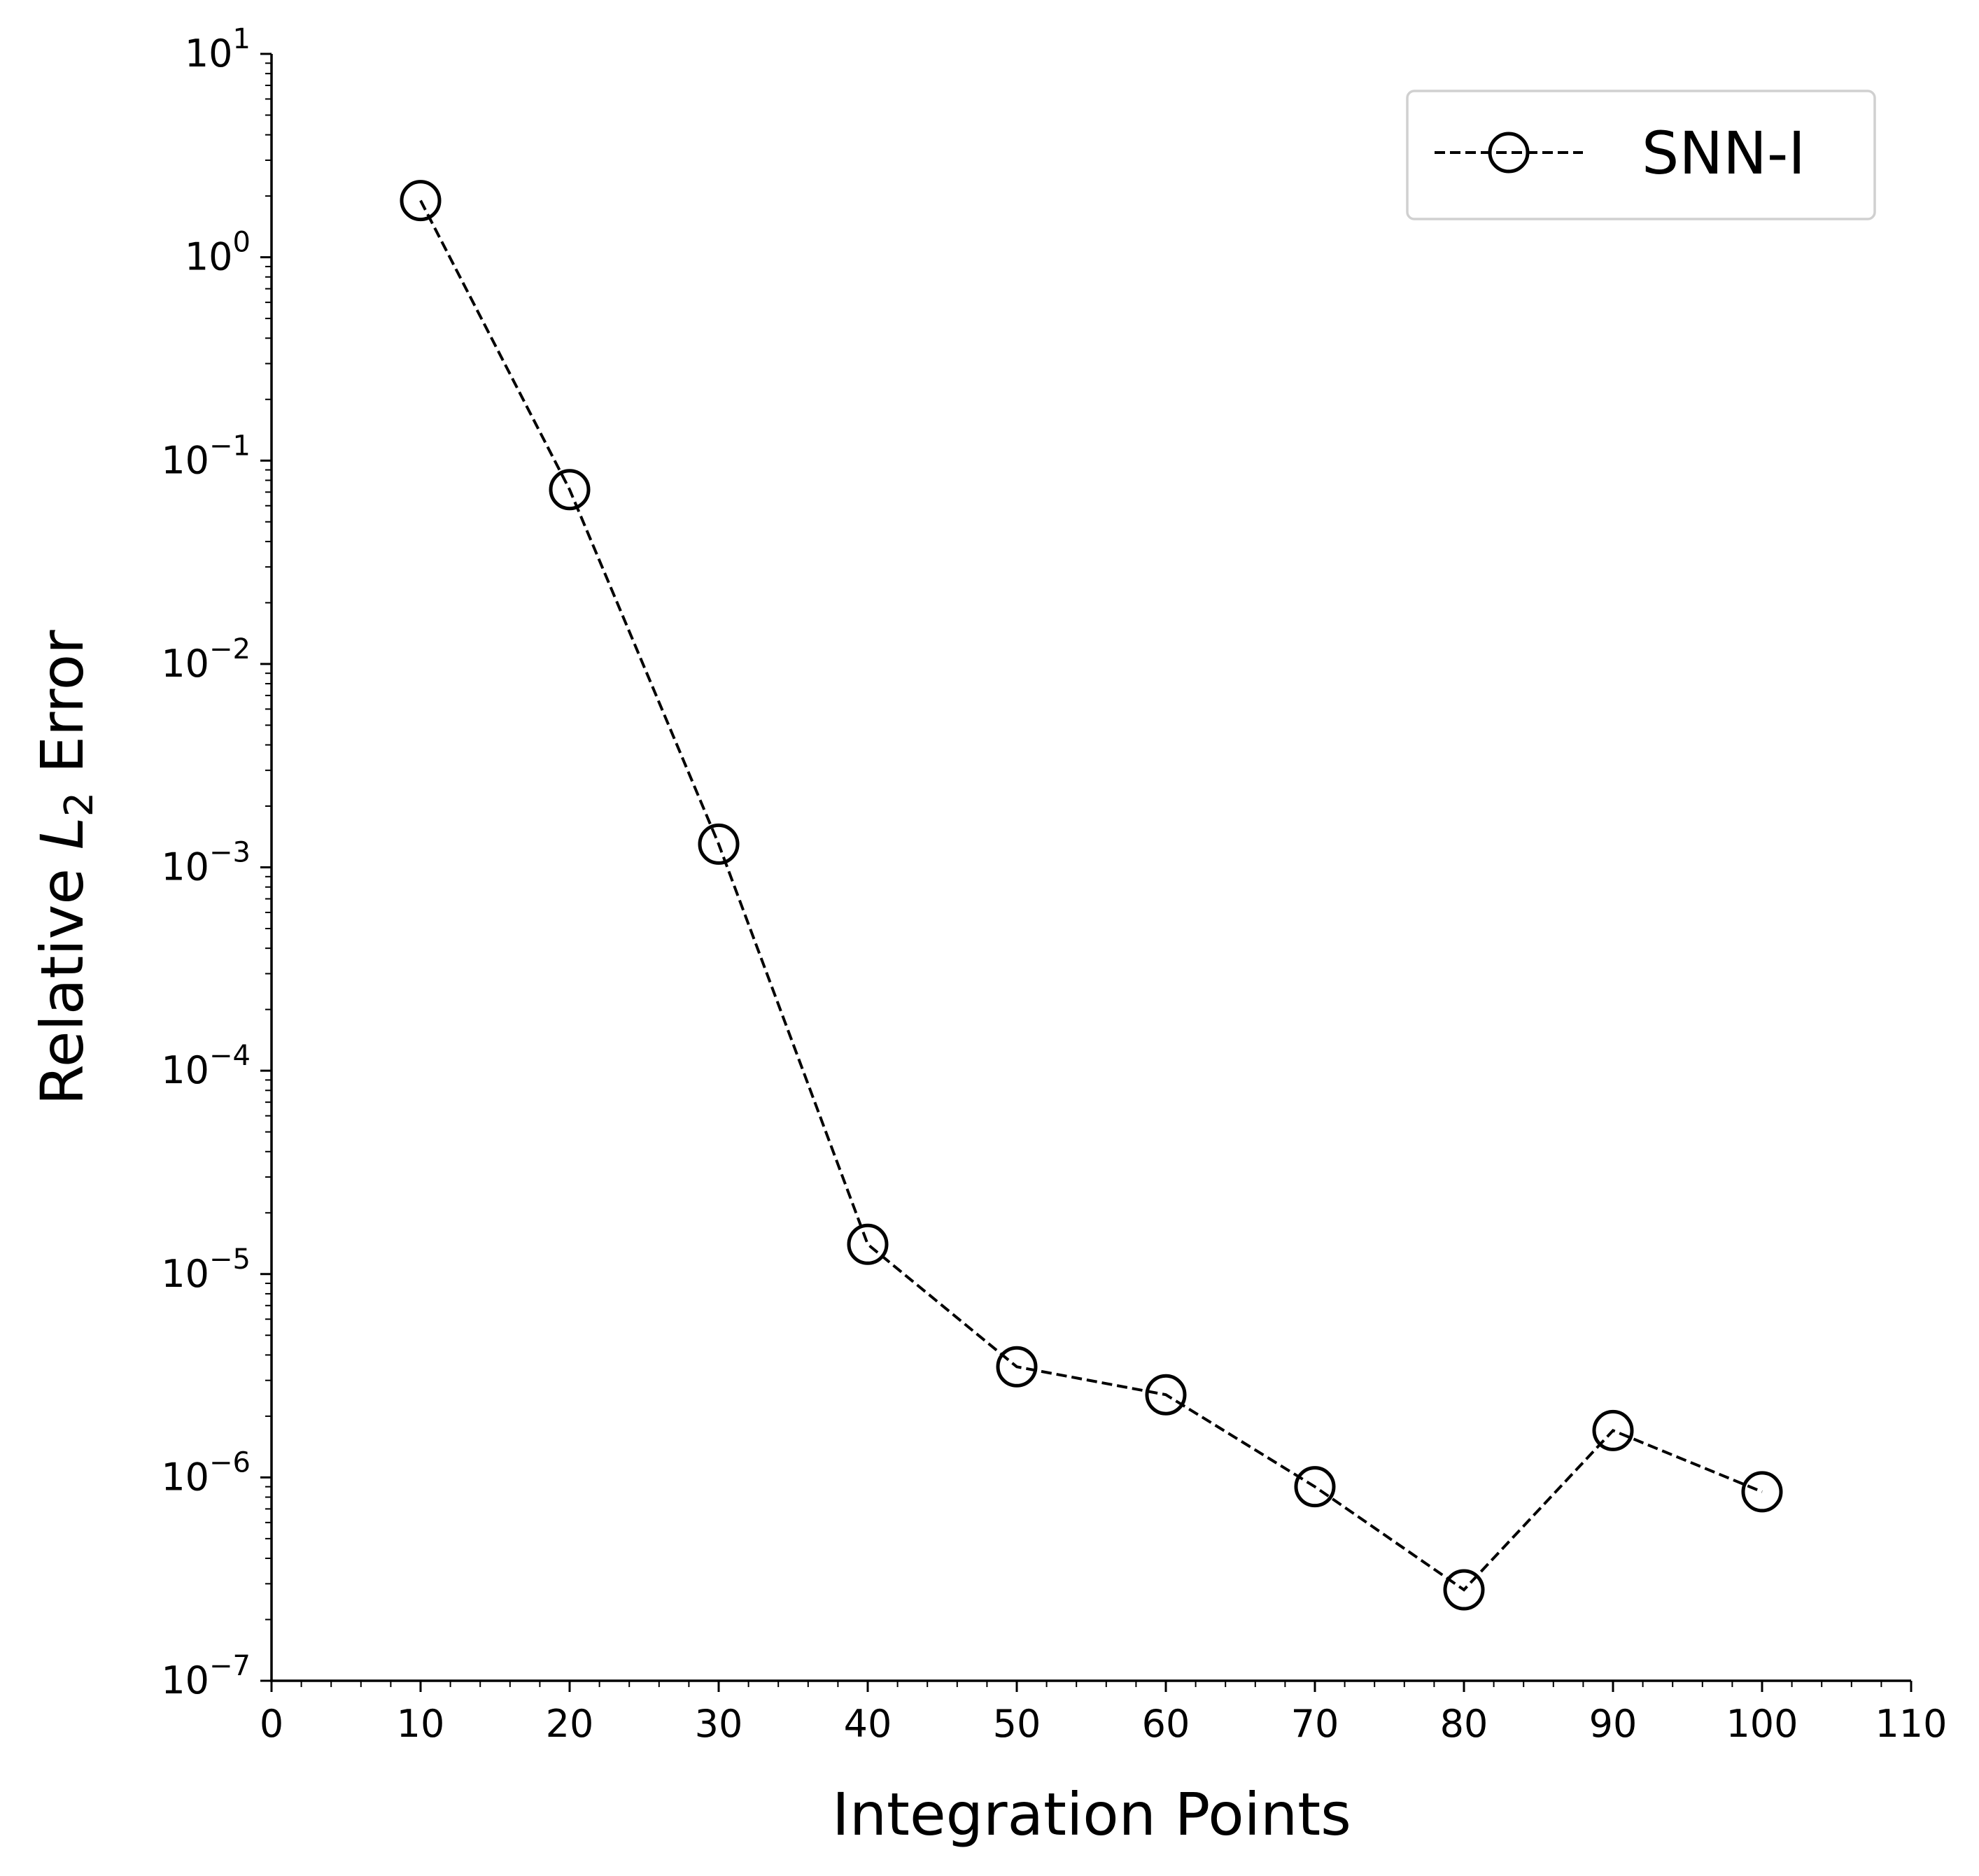  I want to click on x-tick-label: 90, so click(1613, 1724).